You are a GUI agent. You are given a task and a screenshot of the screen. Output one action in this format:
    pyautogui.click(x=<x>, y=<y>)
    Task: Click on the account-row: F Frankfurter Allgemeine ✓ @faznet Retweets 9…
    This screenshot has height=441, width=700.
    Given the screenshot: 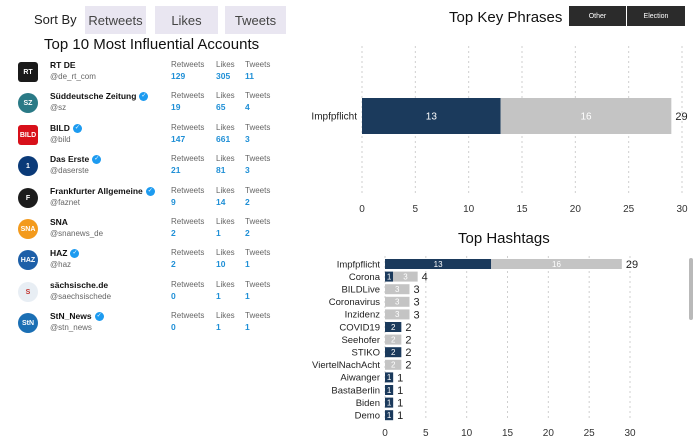 What is the action you would take?
    pyautogui.click(x=150, y=199)
    